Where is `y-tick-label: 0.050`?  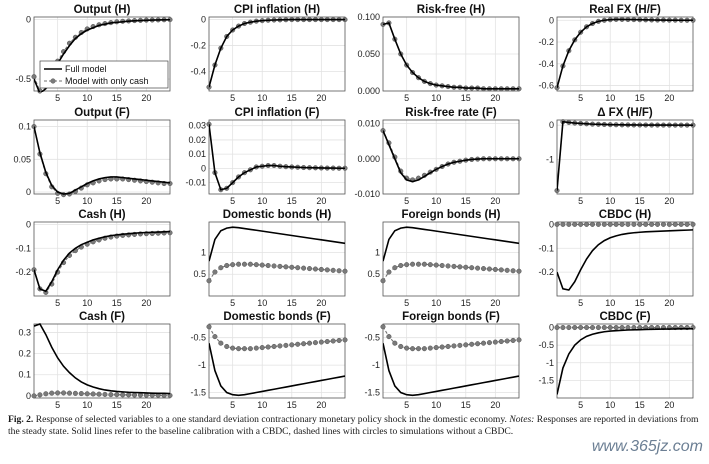 y-tick-label: 0.050 is located at coordinates (368, 54).